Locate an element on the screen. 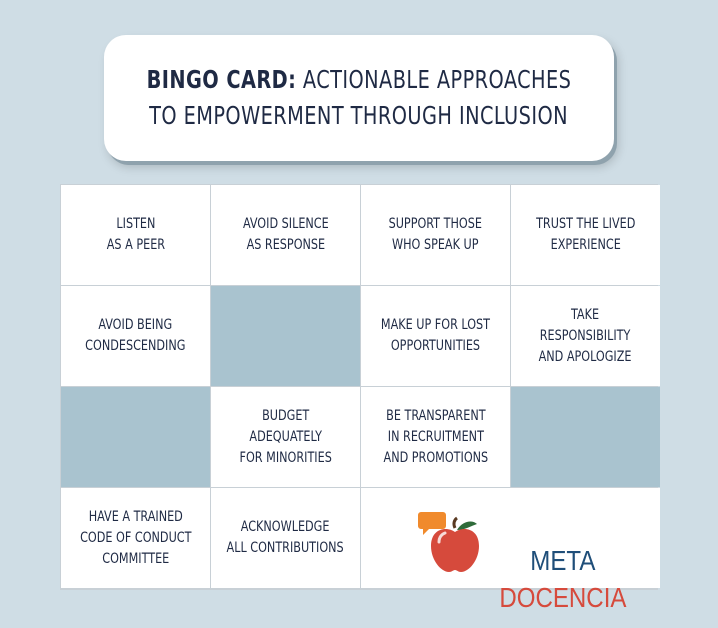 The height and width of the screenshot is (628, 718). bingo-cell-support: SUPPORT THOSE WHO SPEAK UP is located at coordinates (435, 235).